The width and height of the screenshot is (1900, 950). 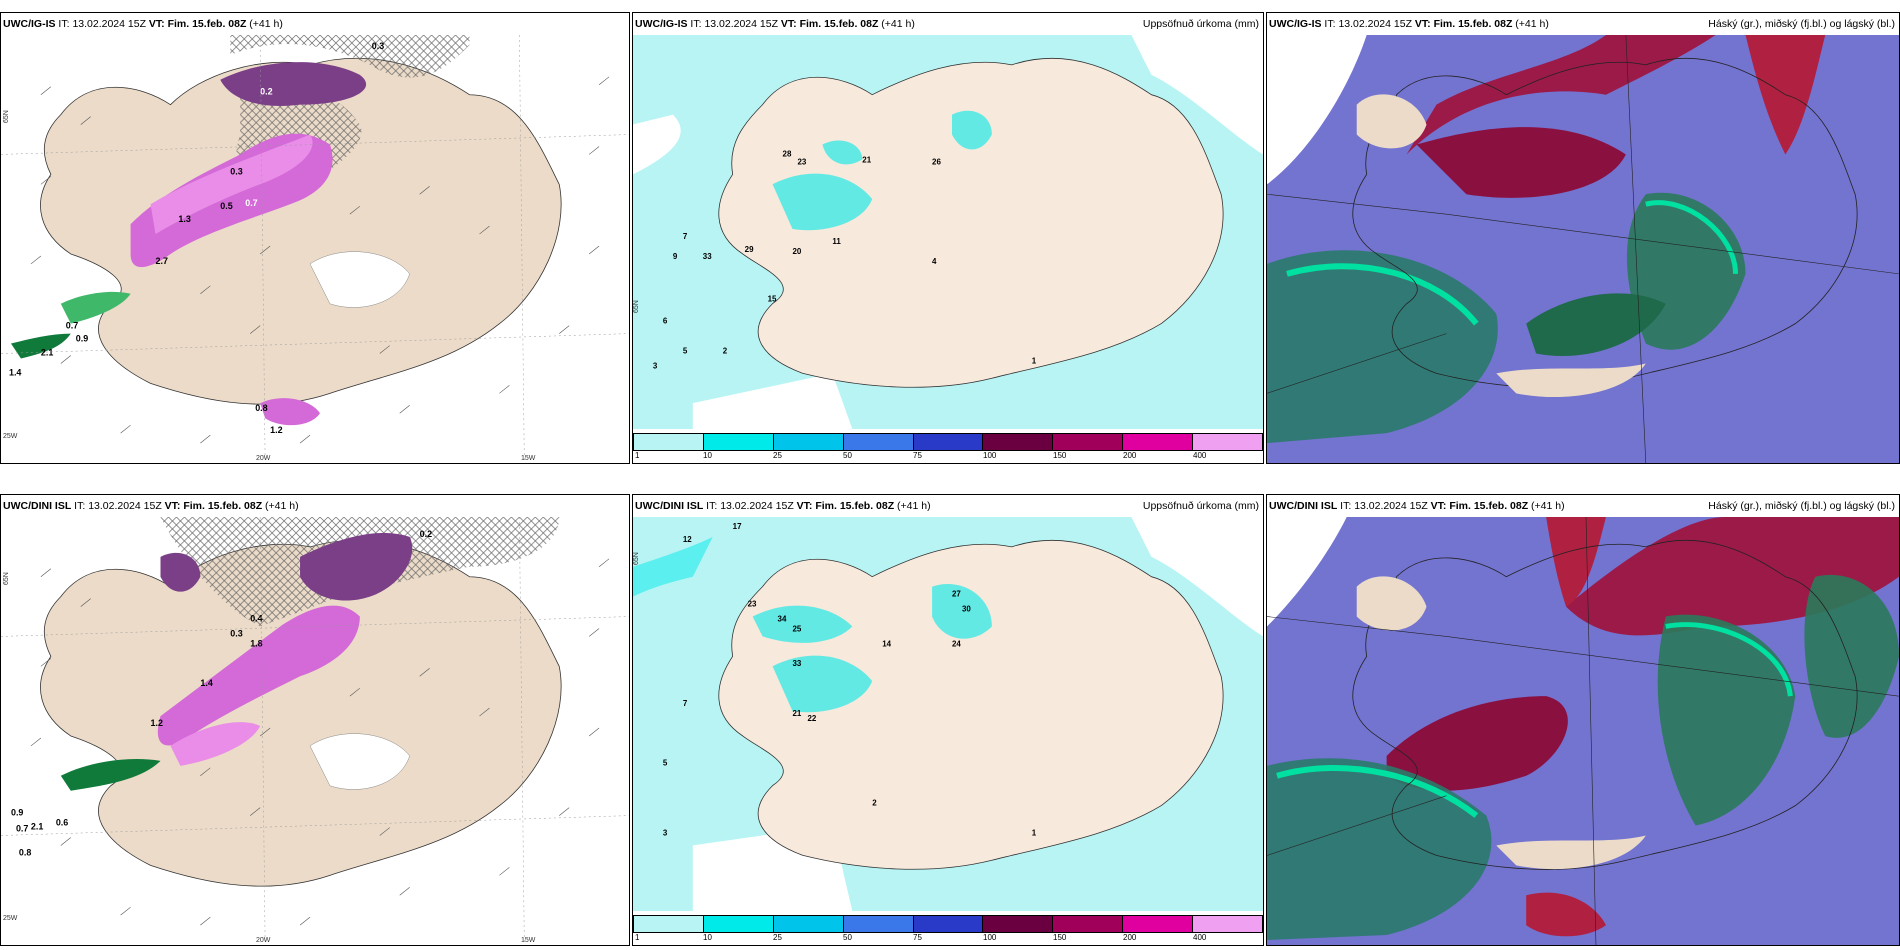 I want to click on svg-text: 0.6, so click(x=62, y=823).